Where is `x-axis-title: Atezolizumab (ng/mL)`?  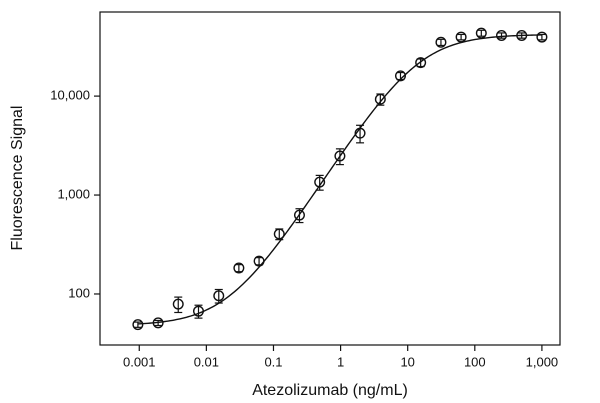
x-axis-title: Atezolizumab (ng/mL) is located at coordinates (330, 390).